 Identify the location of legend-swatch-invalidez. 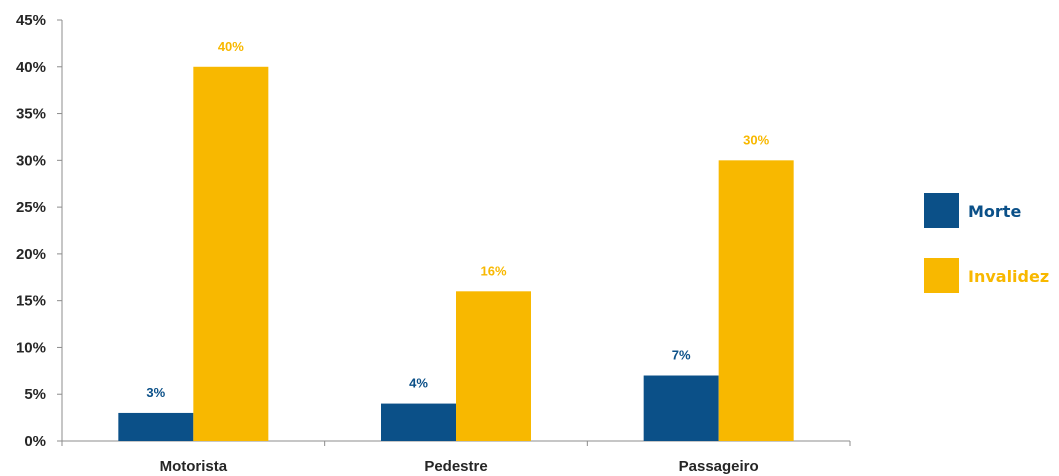
(941, 275).